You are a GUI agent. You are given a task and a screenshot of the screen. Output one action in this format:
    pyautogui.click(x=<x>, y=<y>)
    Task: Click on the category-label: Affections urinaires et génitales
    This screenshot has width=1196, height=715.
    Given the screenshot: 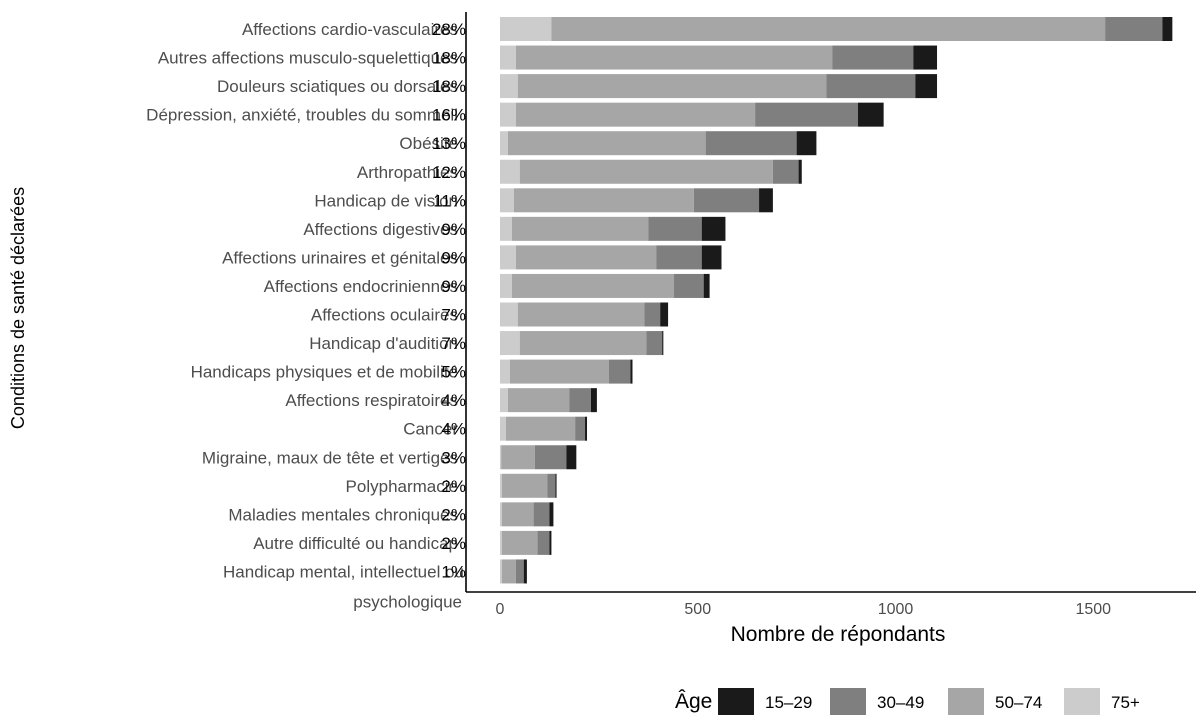 What is the action you would take?
    pyautogui.click(x=340, y=257)
    